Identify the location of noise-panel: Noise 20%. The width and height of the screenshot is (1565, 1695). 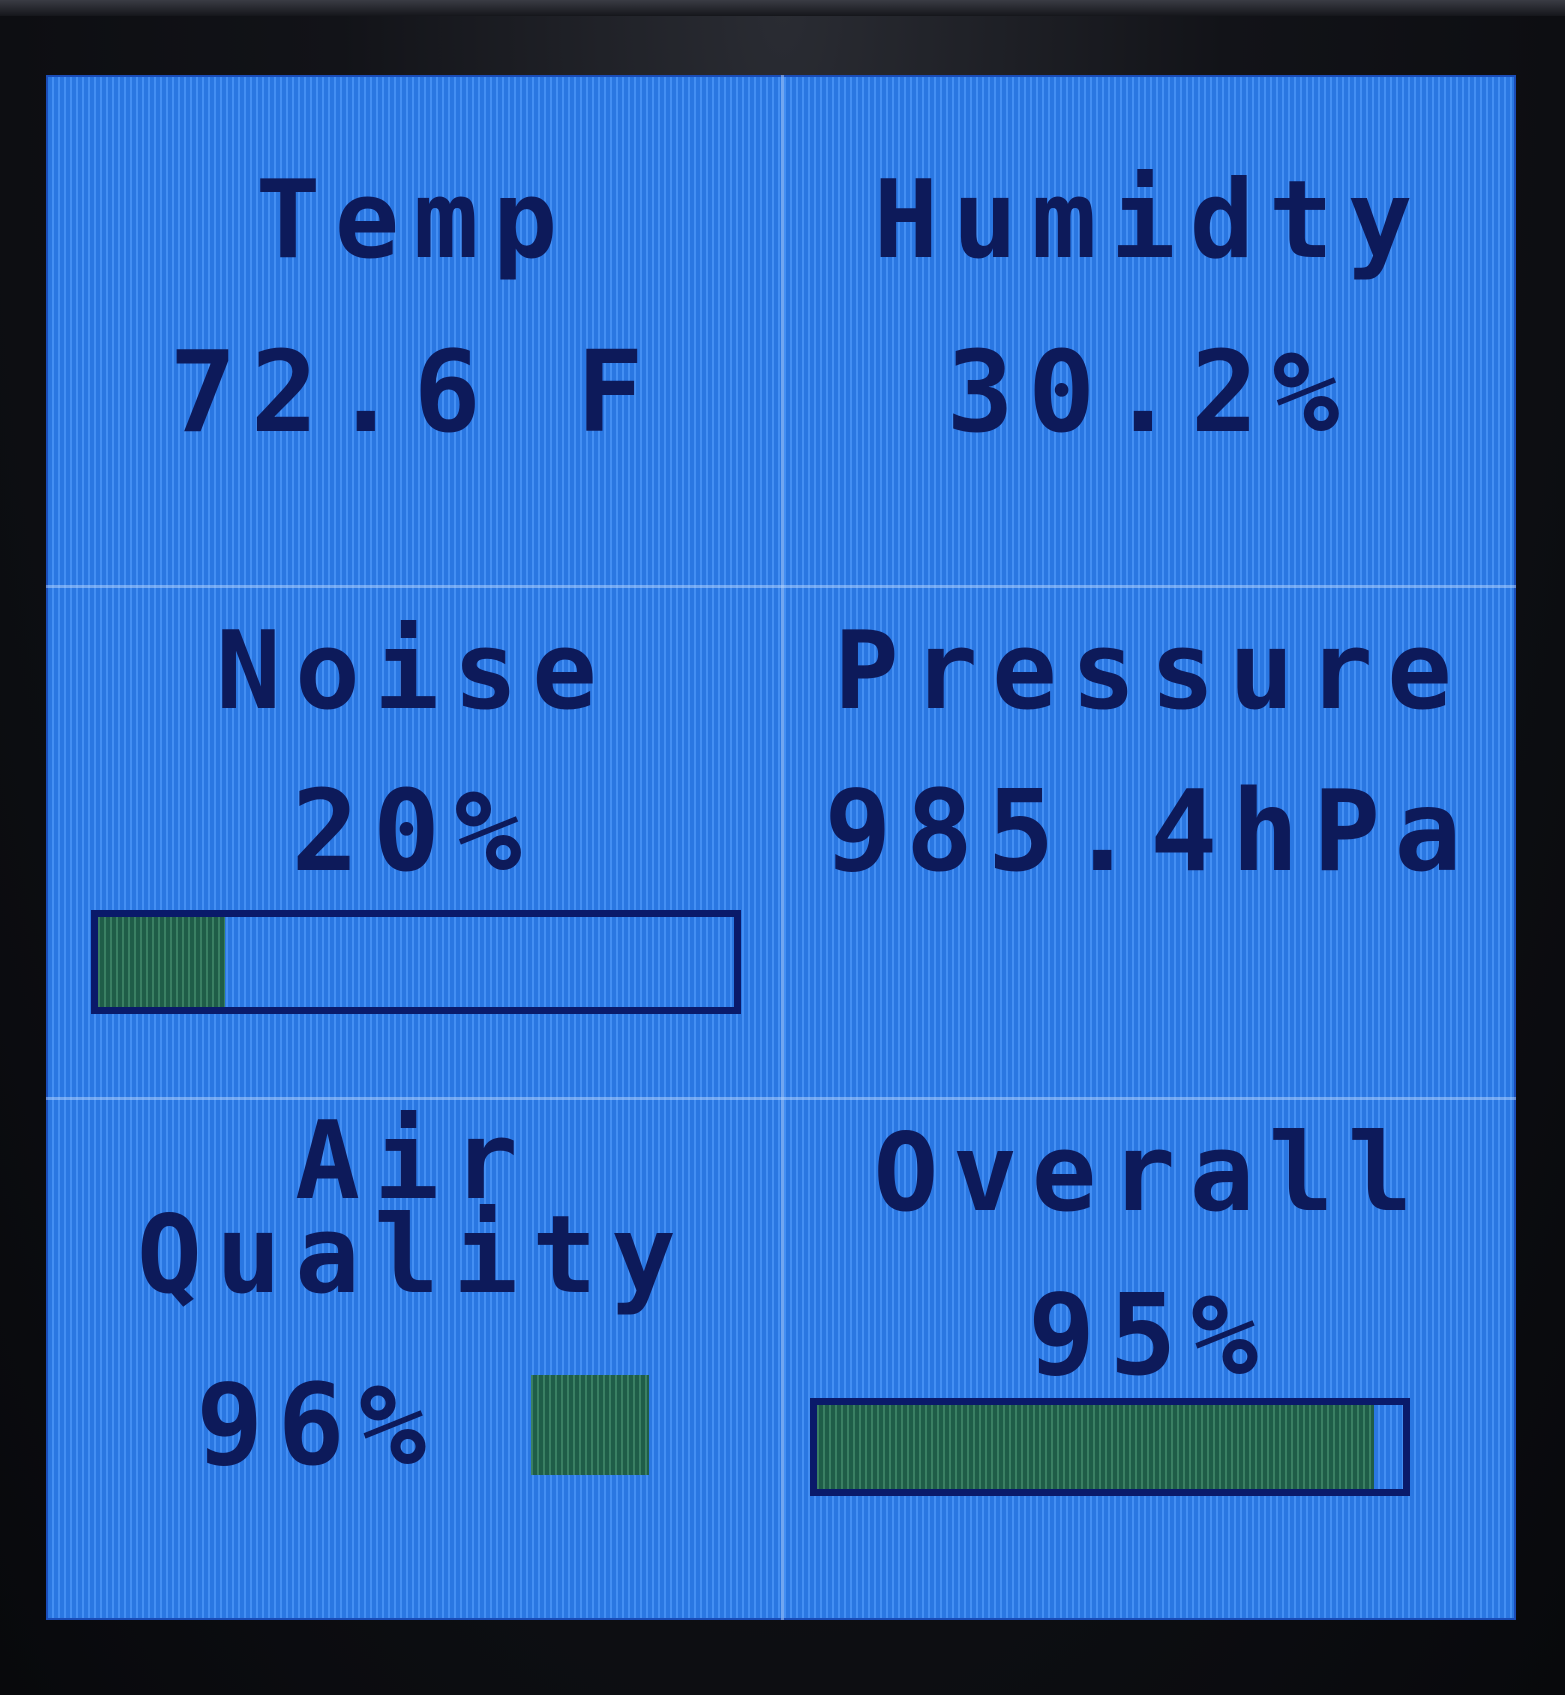
(413, 843).